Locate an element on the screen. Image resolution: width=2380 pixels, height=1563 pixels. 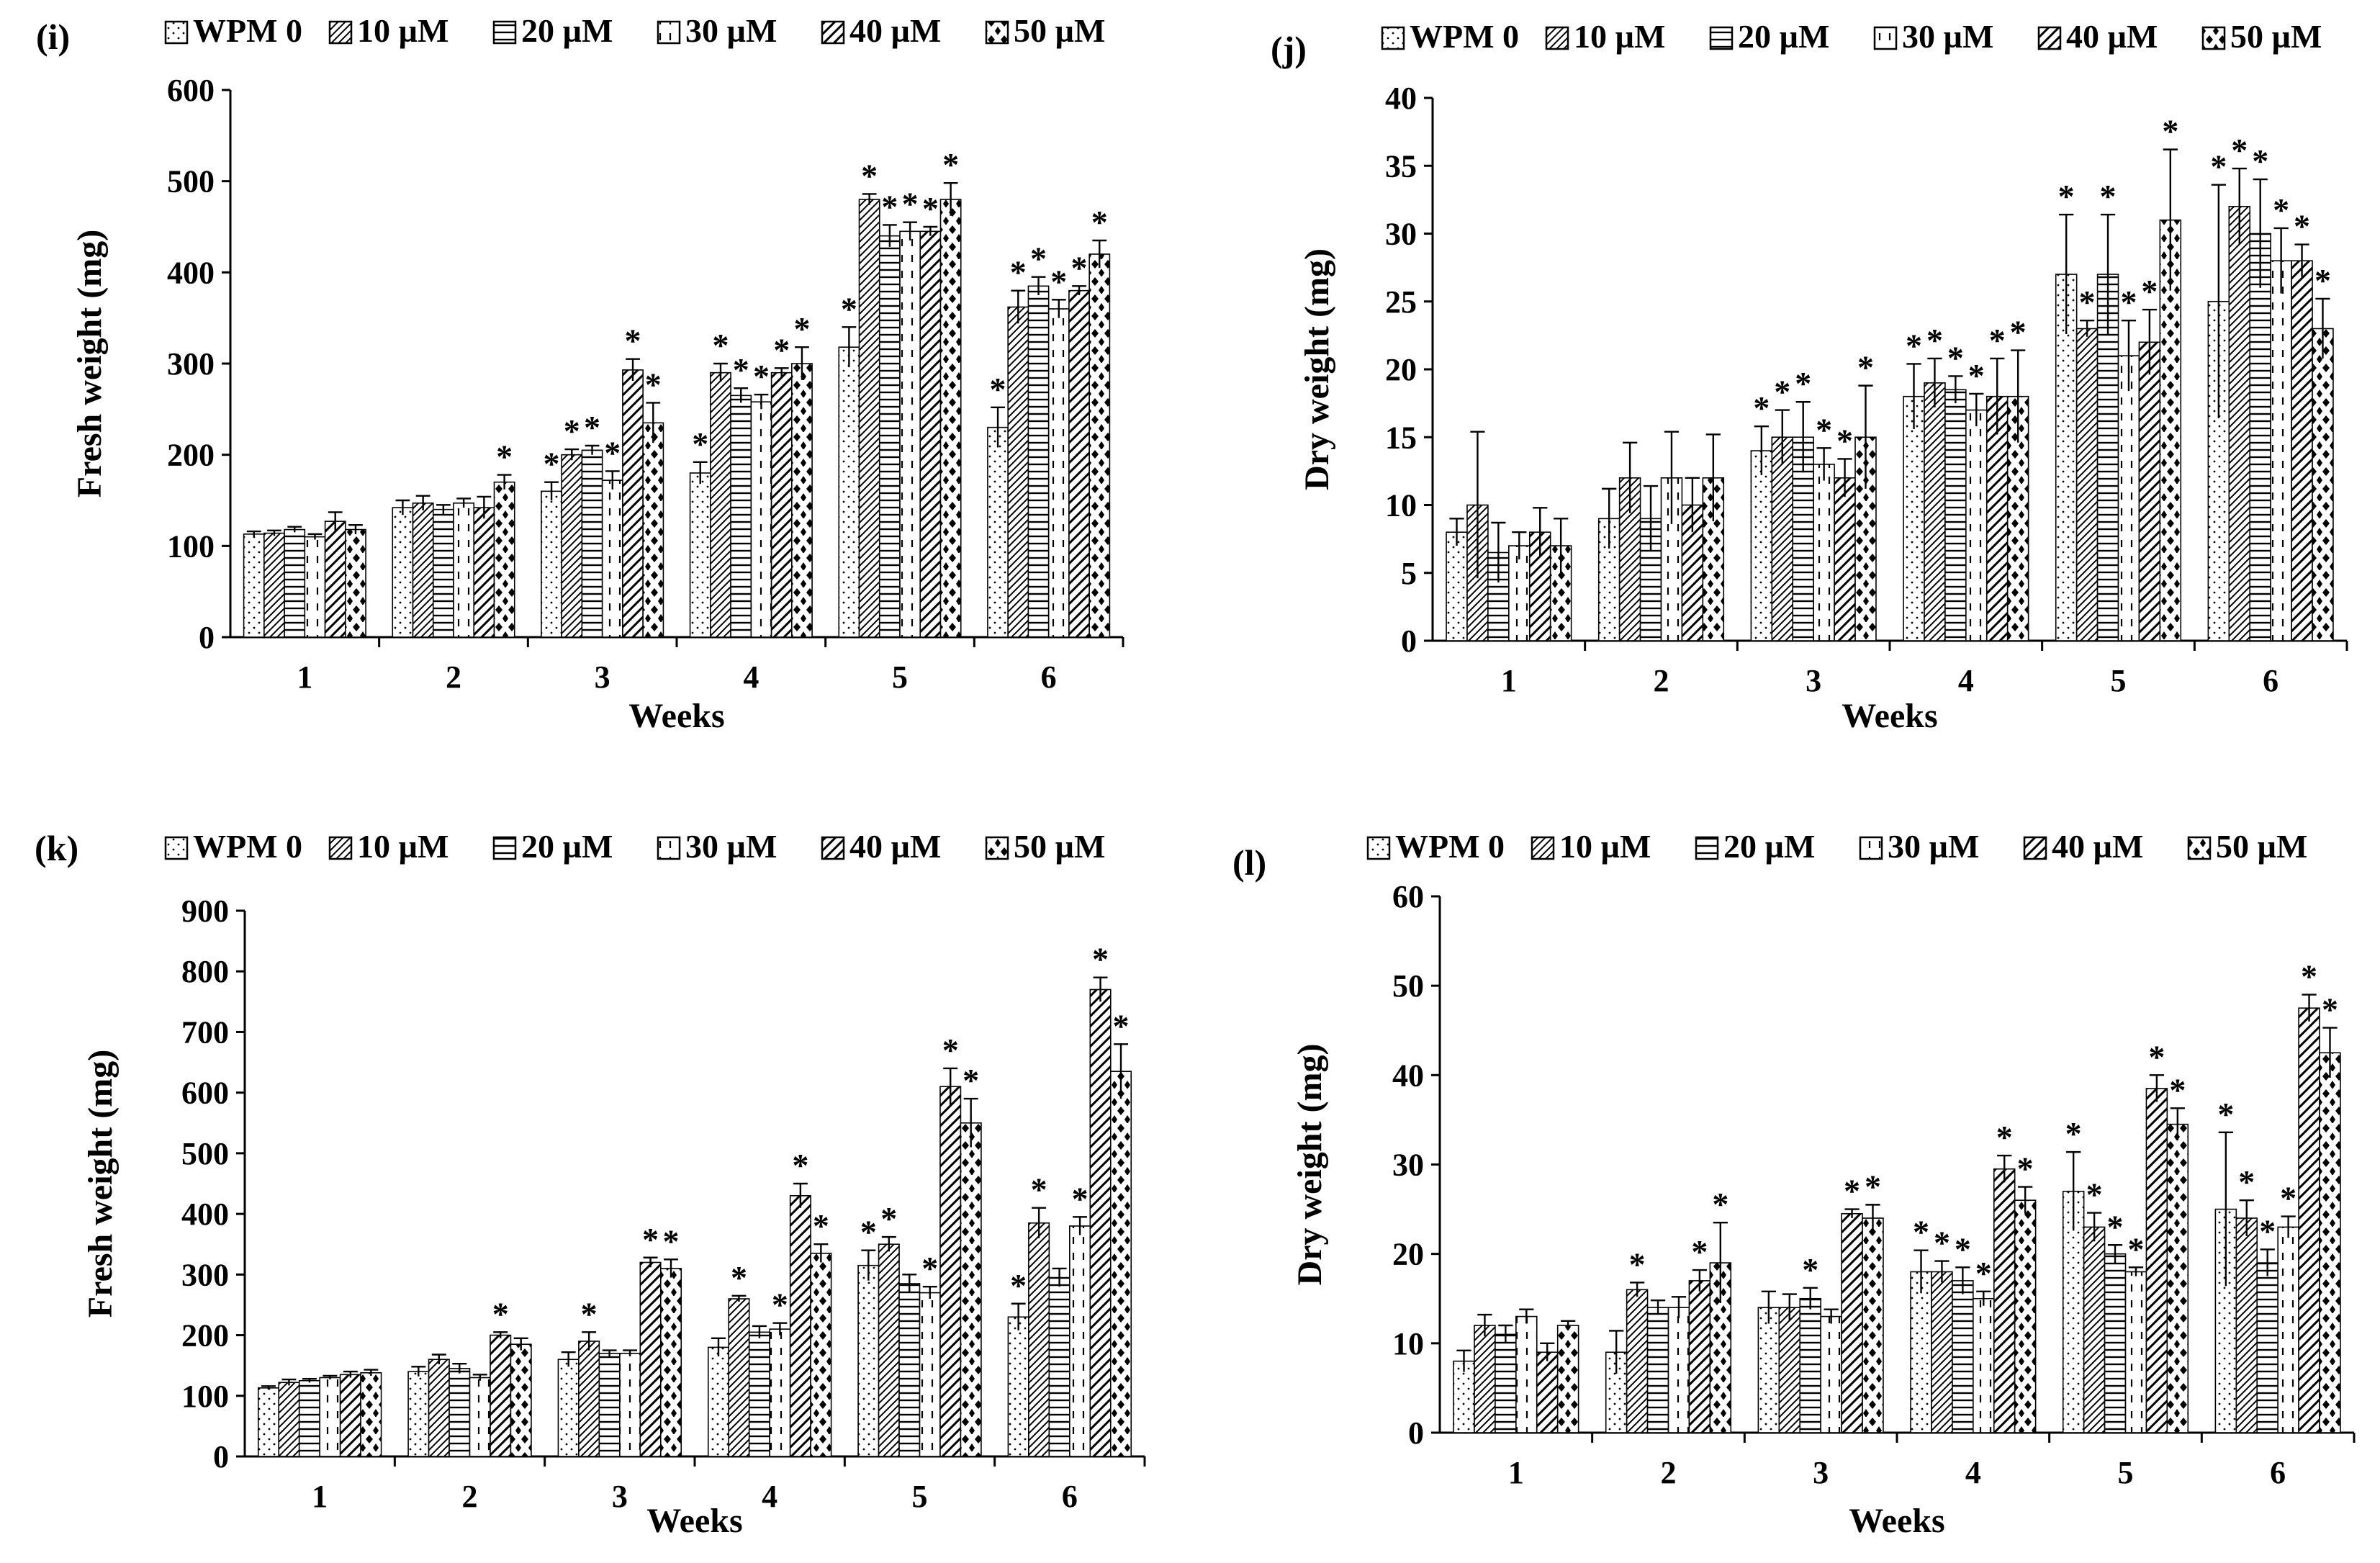
y-tick-label: 800 is located at coordinates (205, 971).